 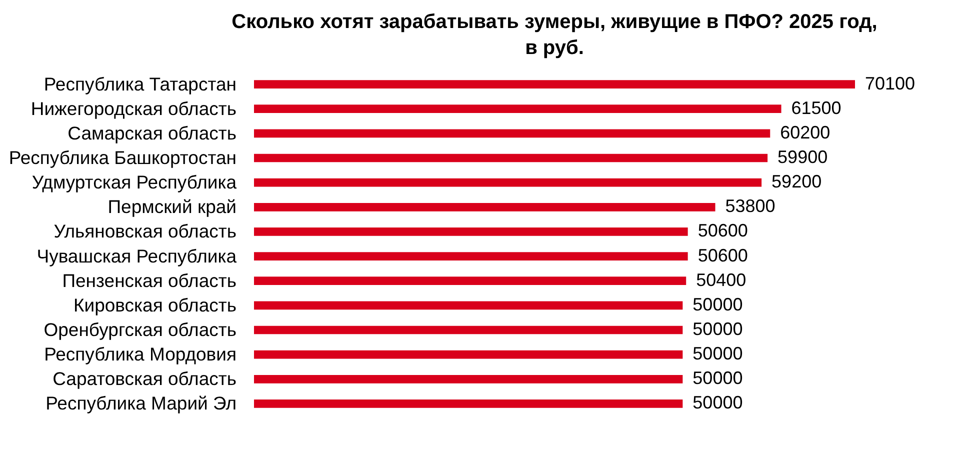 I want to click on y-tick-label: Кировская область, so click(x=154, y=305).